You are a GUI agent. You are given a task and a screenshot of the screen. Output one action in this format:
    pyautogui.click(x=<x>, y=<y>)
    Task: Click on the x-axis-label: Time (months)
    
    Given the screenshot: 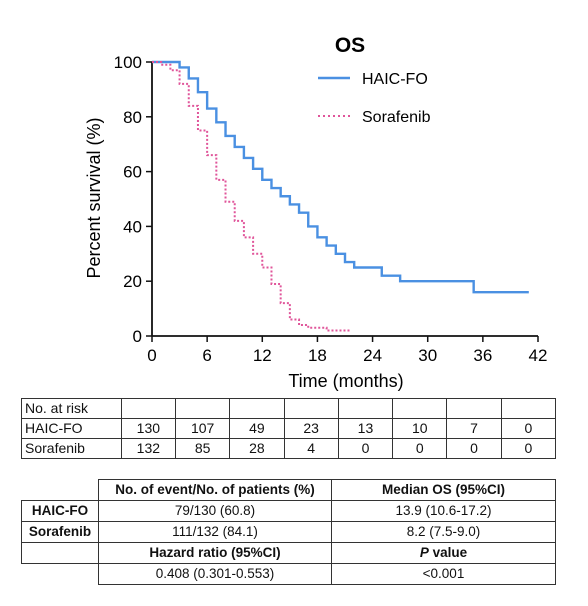 What is the action you would take?
    pyautogui.click(x=345, y=381)
    